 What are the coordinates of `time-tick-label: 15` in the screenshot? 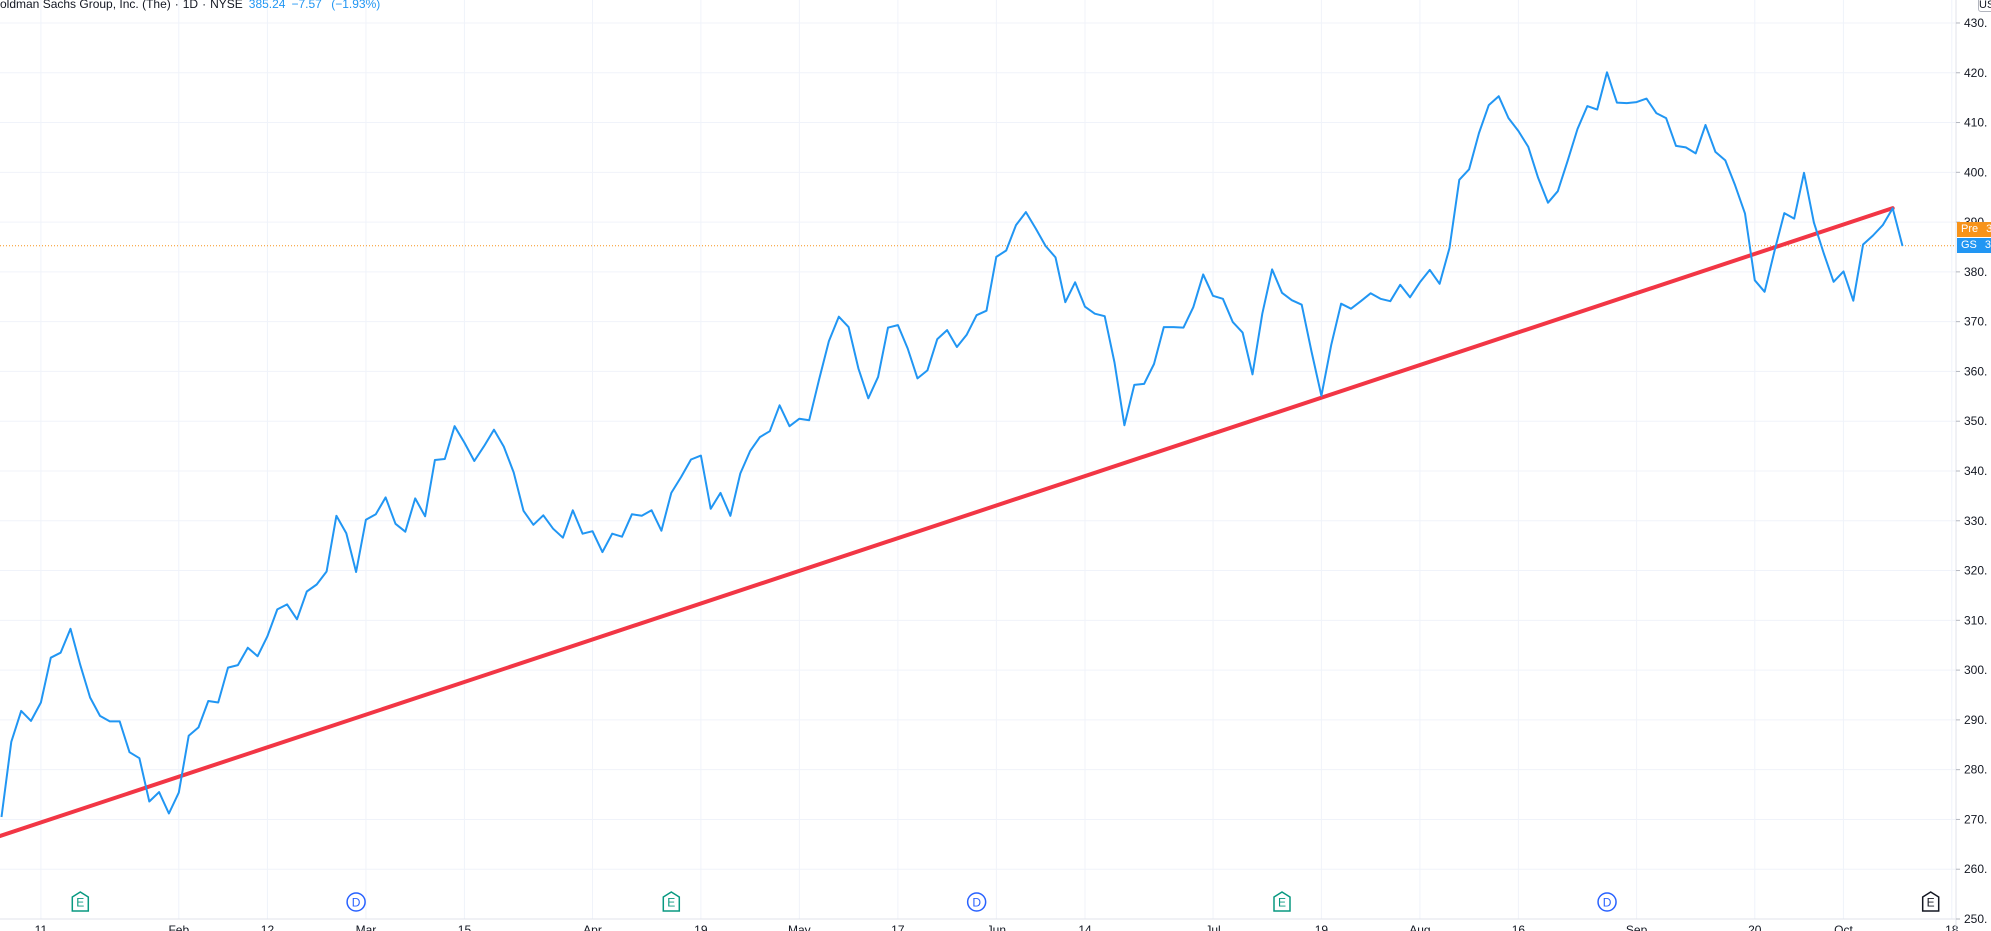 It's located at (465, 927).